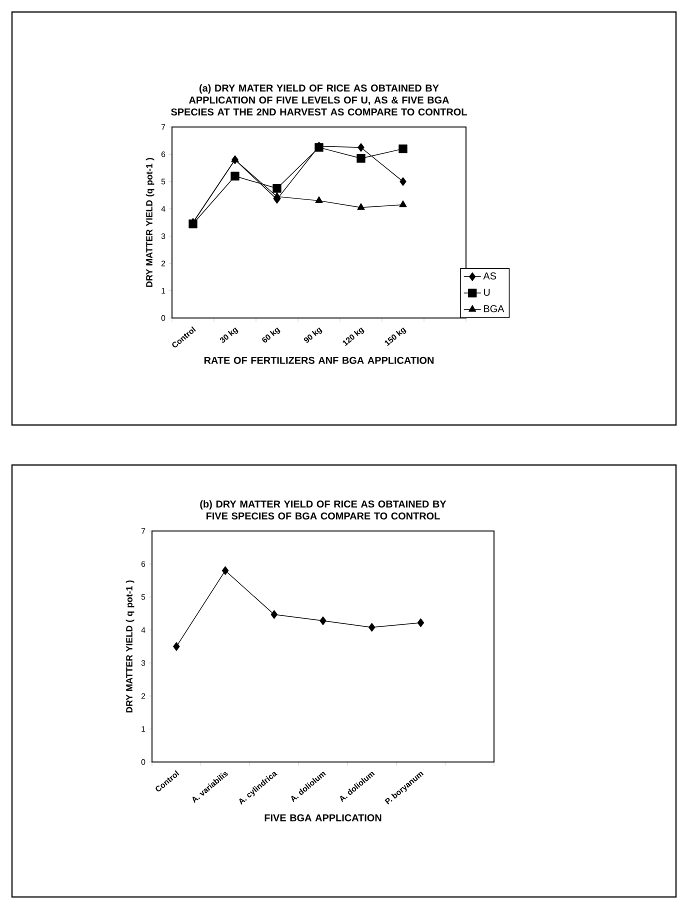 This screenshot has height=898, width=678. Describe the element at coordinates (319, 100) in the screenshot. I see `chart-title: (a) DRY MATER YIELD OF RICE AS OBTAINED BY APPLICATION OF FIVE LEVELS OF U, AS & FIVE BGA SPECIES AT THE 2ND HARVEST AS COMPARE TO CONTROL` at that location.